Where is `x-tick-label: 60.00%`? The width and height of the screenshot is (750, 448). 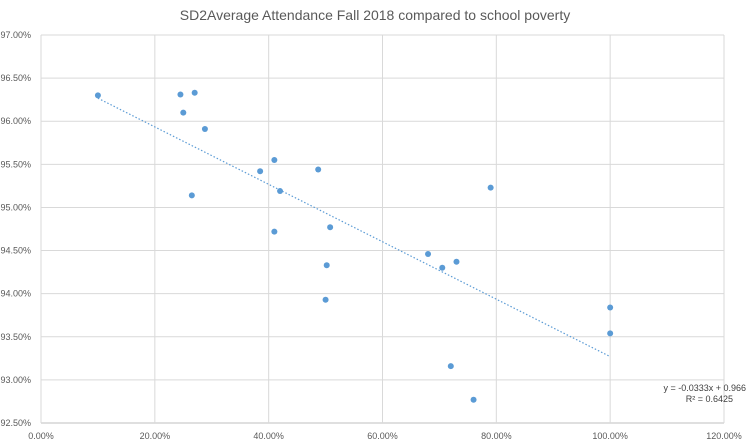 x-tick-label: 60.00% is located at coordinates (382, 436).